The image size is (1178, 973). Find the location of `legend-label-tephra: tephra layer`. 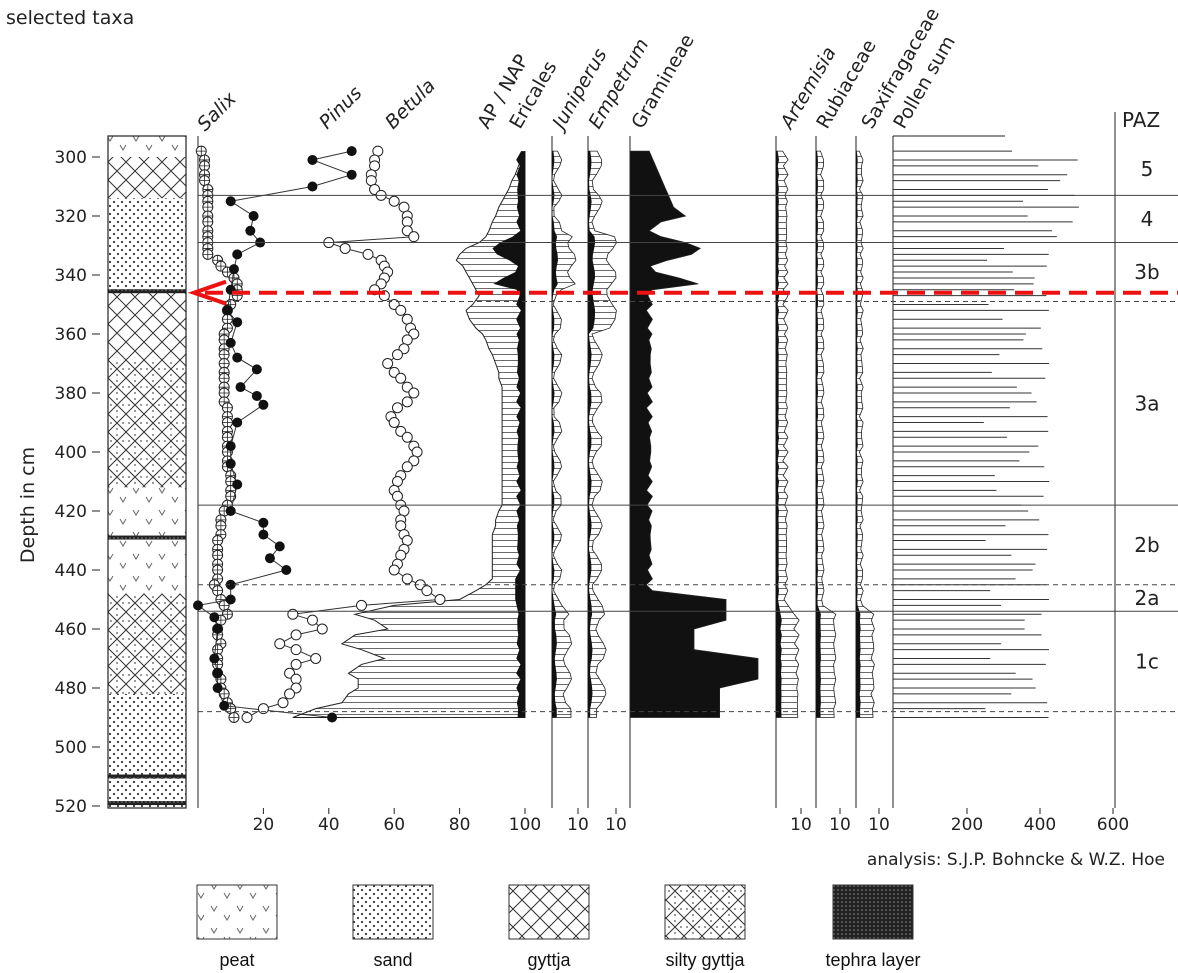

legend-label-tephra: tephra layer is located at coordinates (872, 960).